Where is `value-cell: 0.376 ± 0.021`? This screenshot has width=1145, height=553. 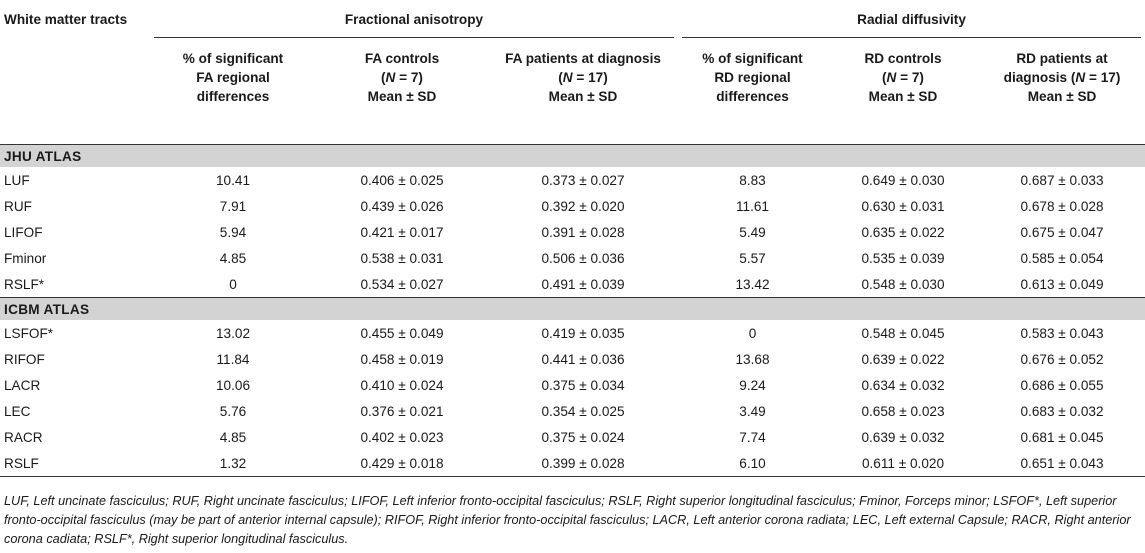
value-cell: 0.376 ± 0.021 is located at coordinates (402, 411).